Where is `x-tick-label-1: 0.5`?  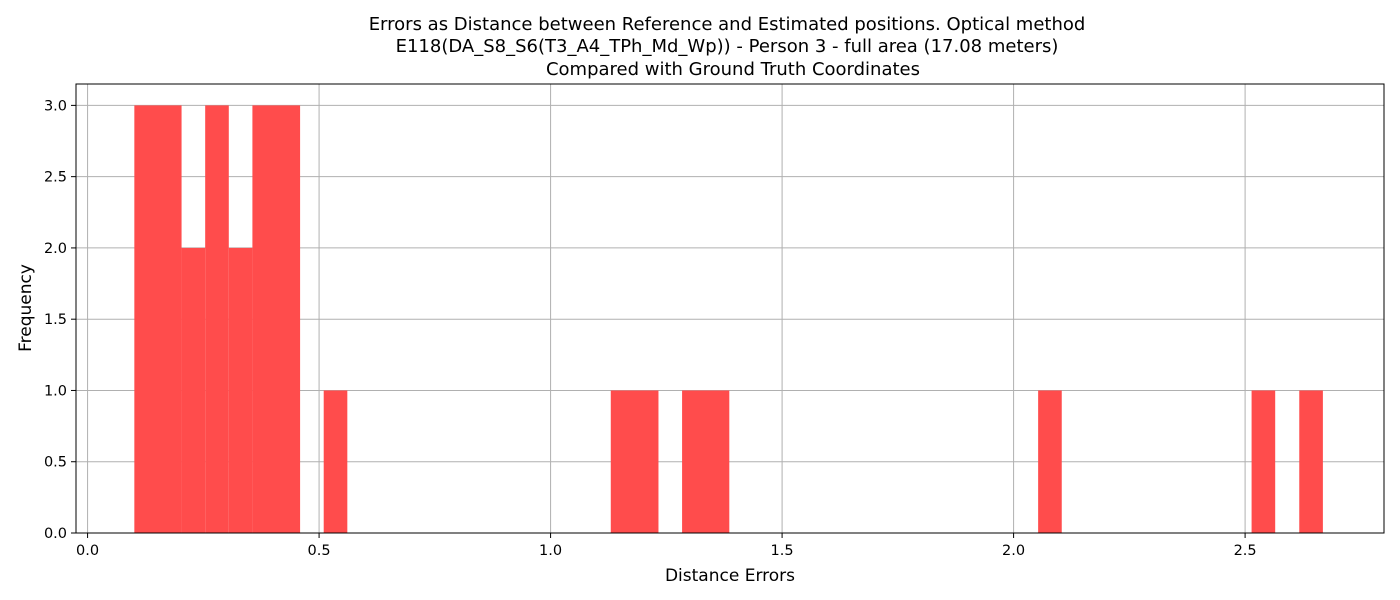
x-tick-label-1: 0.5 is located at coordinates (319, 551).